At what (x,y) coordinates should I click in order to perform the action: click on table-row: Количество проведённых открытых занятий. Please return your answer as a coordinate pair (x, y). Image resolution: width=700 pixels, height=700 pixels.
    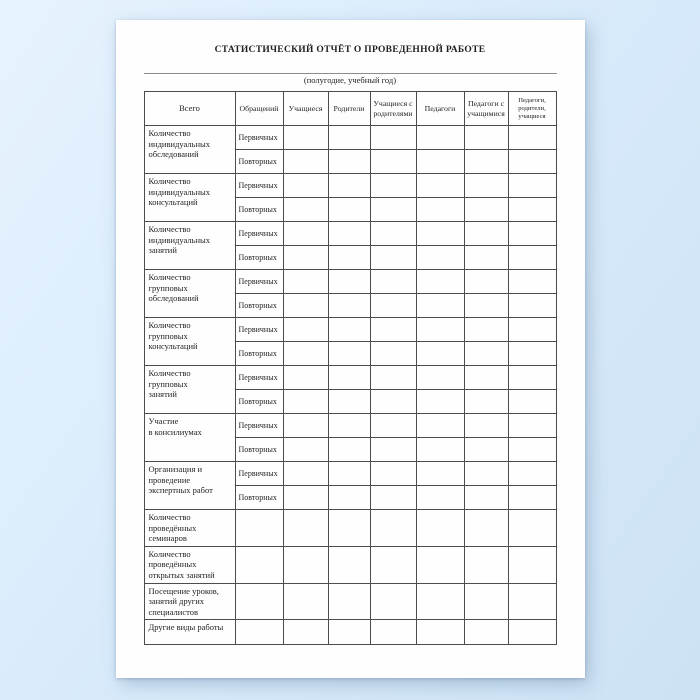
    Looking at the image, I should click on (350, 564).